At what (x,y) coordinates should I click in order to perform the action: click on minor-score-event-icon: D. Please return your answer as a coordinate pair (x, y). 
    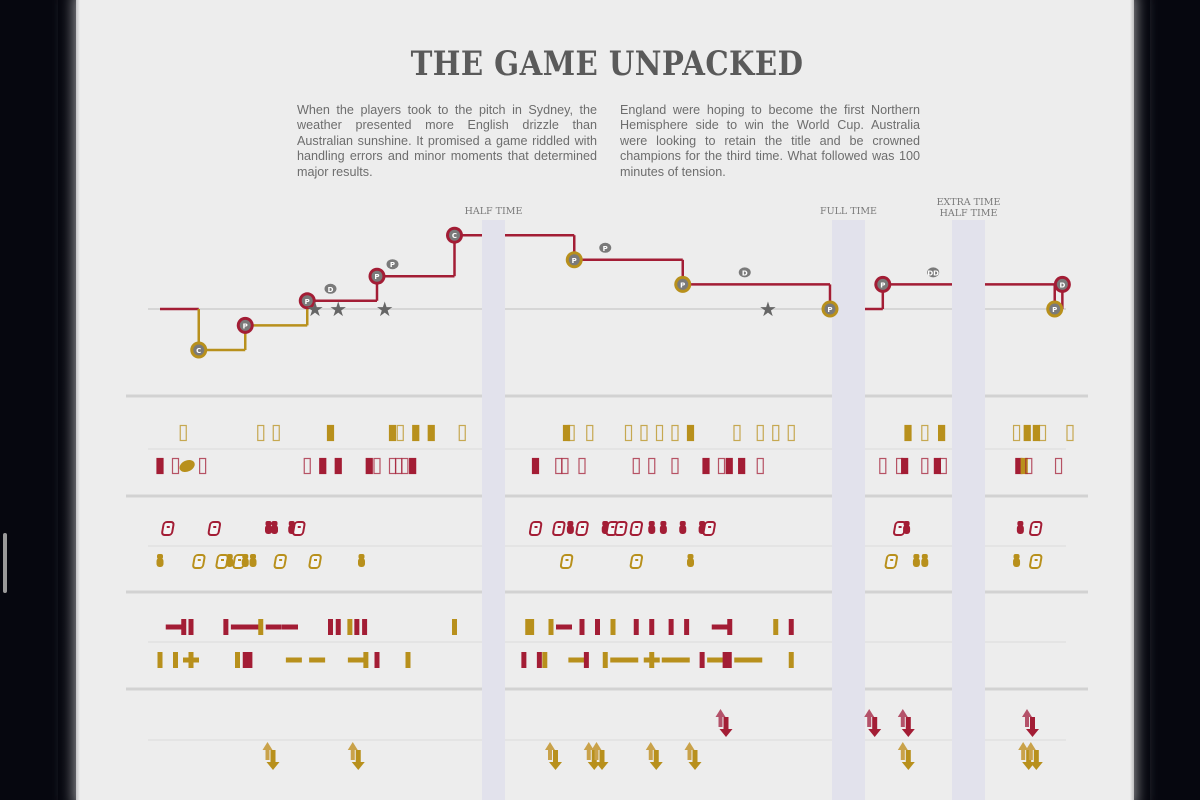
    Looking at the image, I should click on (330, 288).